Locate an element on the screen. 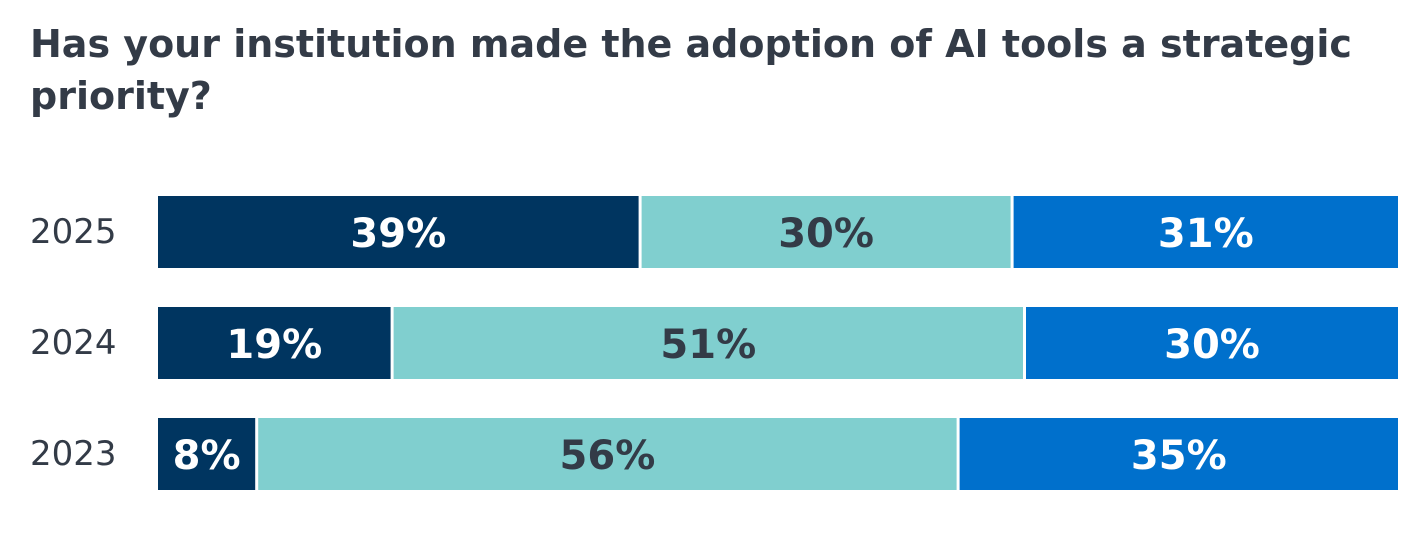 The height and width of the screenshot is (545, 1411). data-label-2024-2: 51% is located at coordinates (708, 345).